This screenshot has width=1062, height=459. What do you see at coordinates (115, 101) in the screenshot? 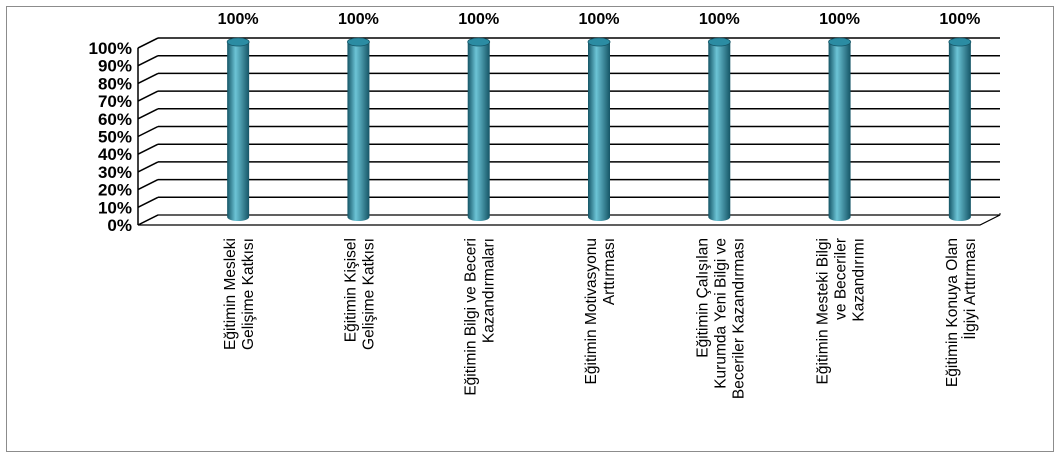
I see `y-tick-label: 70%` at bounding box center [115, 101].